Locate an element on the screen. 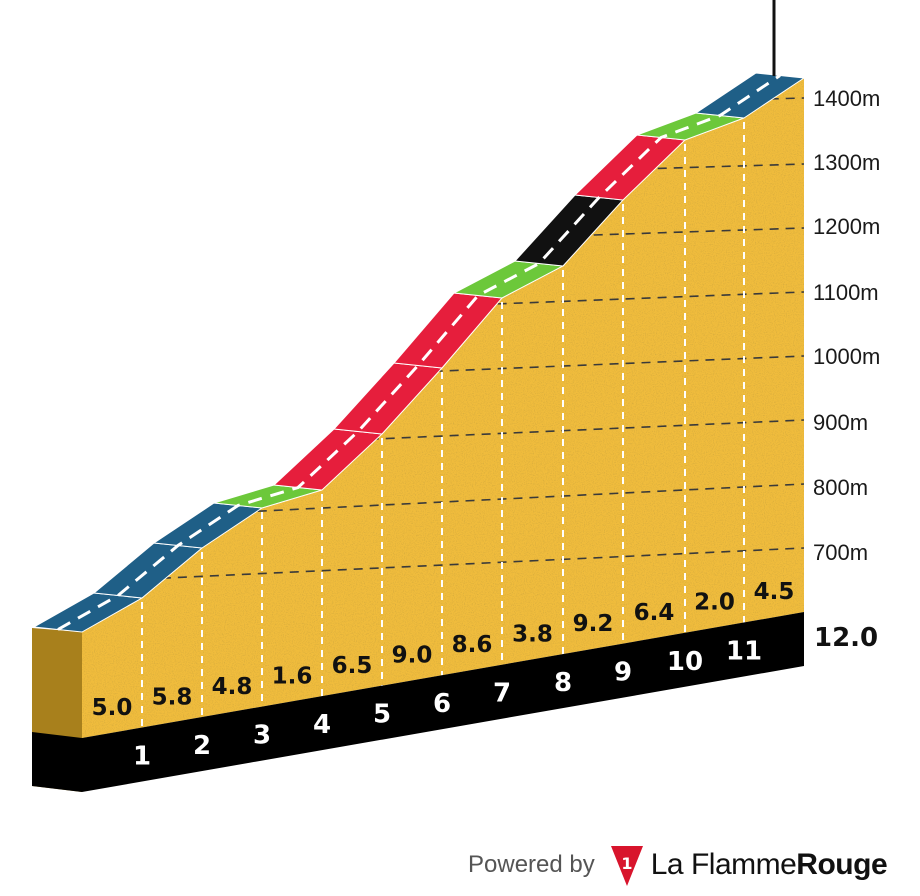 The width and height of the screenshot is (920, 896). gradient-label: 4.5 is located at coordinates (774, 592).